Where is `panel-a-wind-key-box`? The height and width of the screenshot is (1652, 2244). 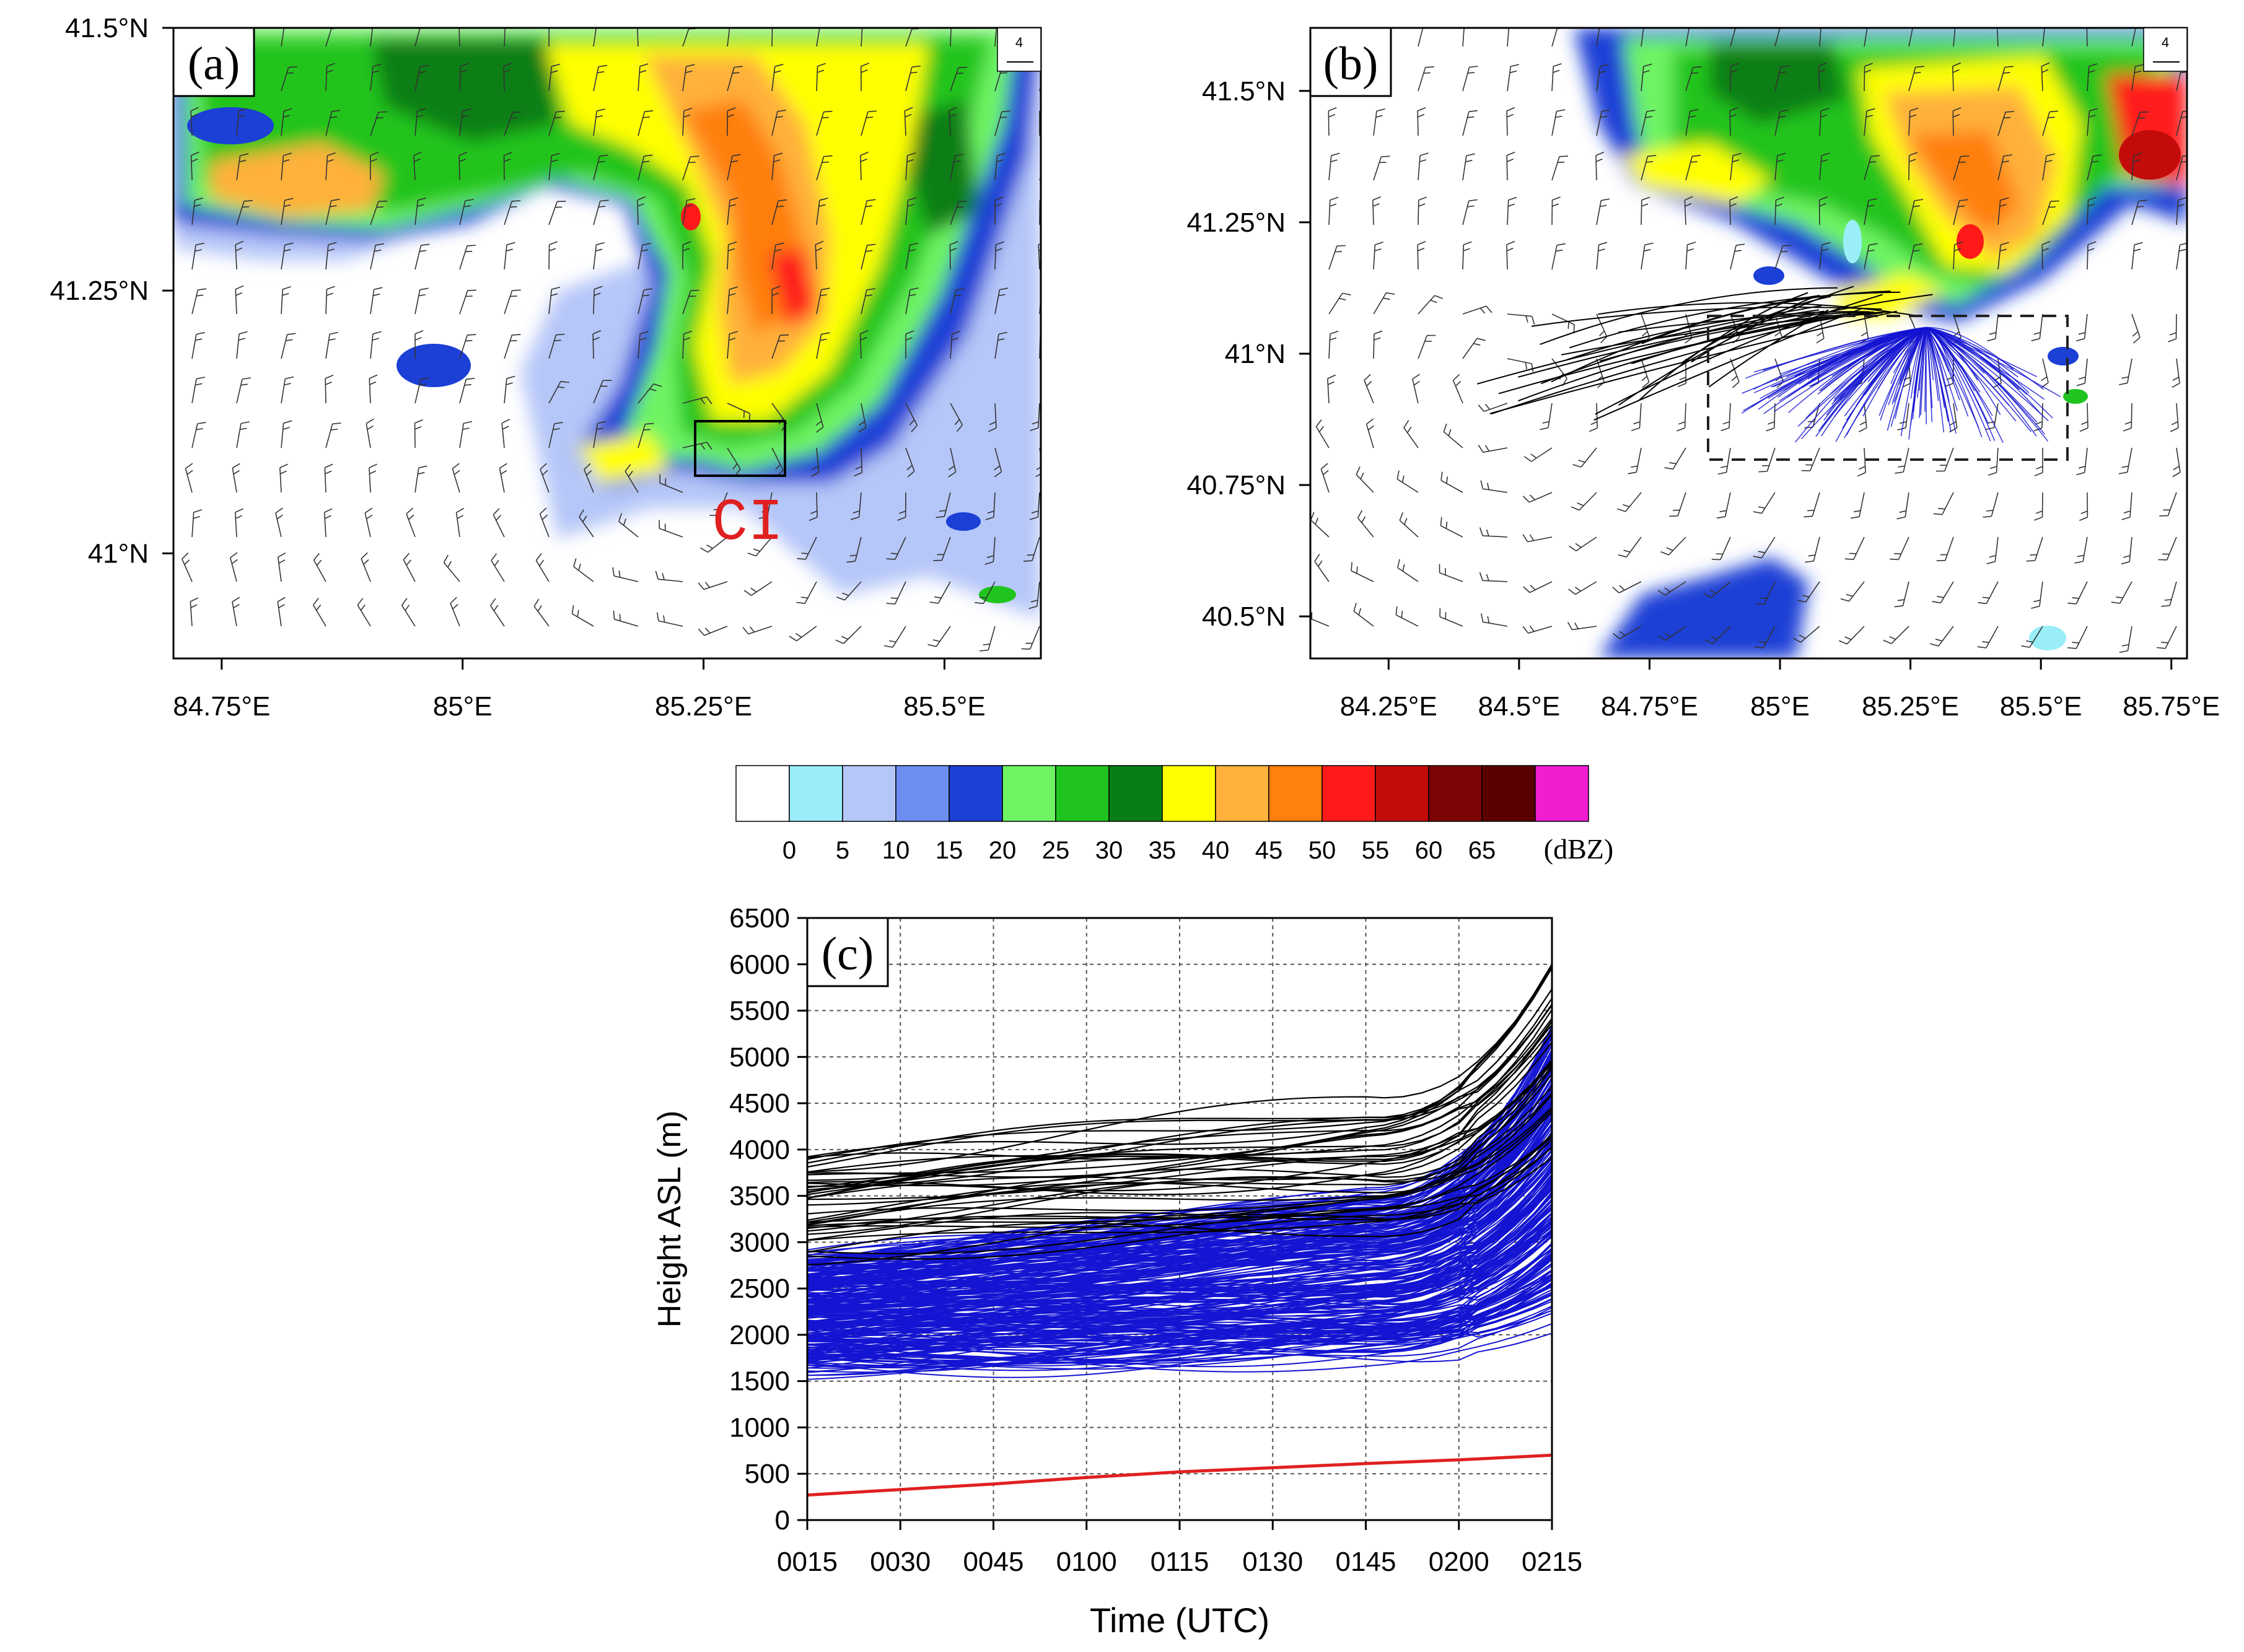
panel-a-wind-key-box is located at coordinates (1019, 49).